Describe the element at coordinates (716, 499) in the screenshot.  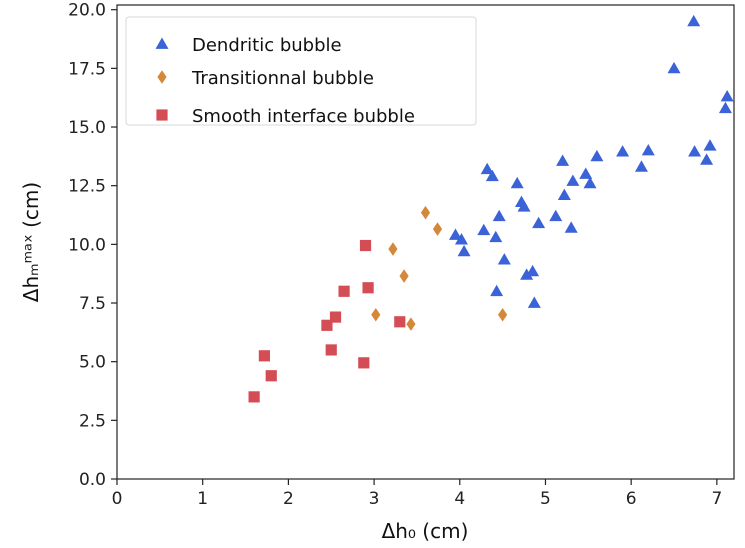
I see `x-tick-label: 7` at that location.